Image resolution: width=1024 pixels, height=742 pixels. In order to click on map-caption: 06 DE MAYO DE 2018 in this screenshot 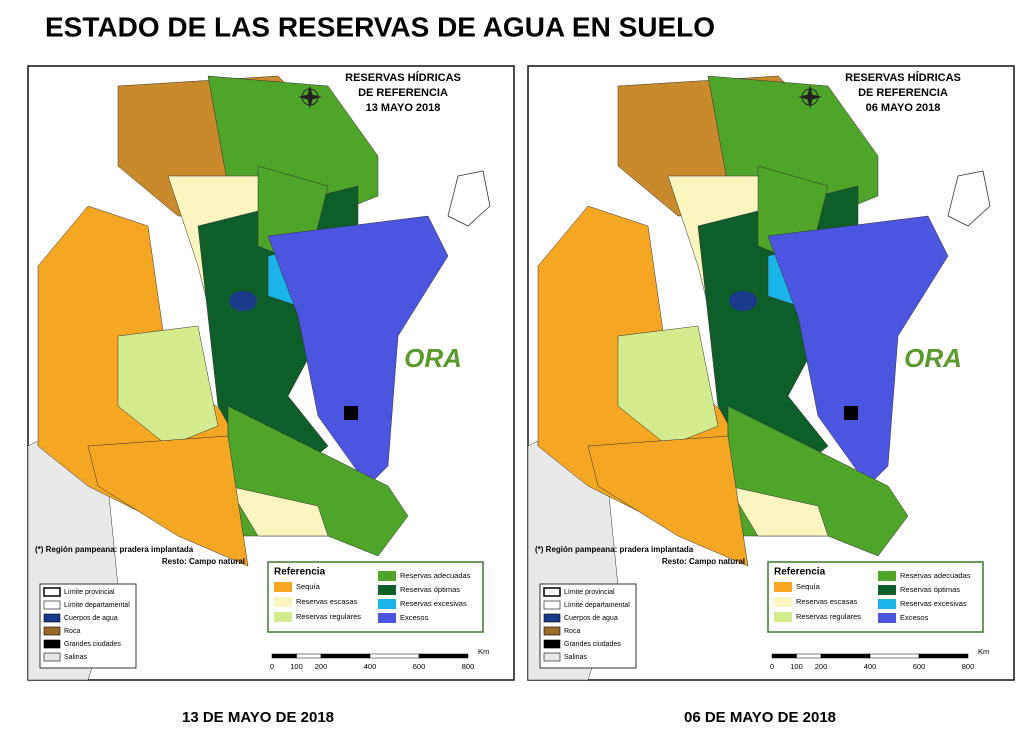, I will do `click(760, 717)`.